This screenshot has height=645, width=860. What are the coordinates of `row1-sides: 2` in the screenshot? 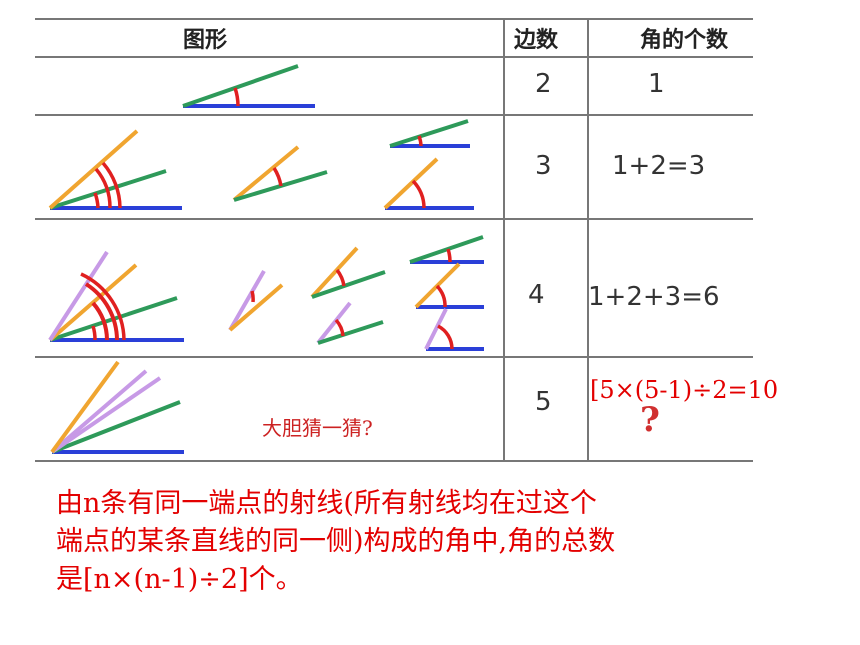 It's located at (543, 84).